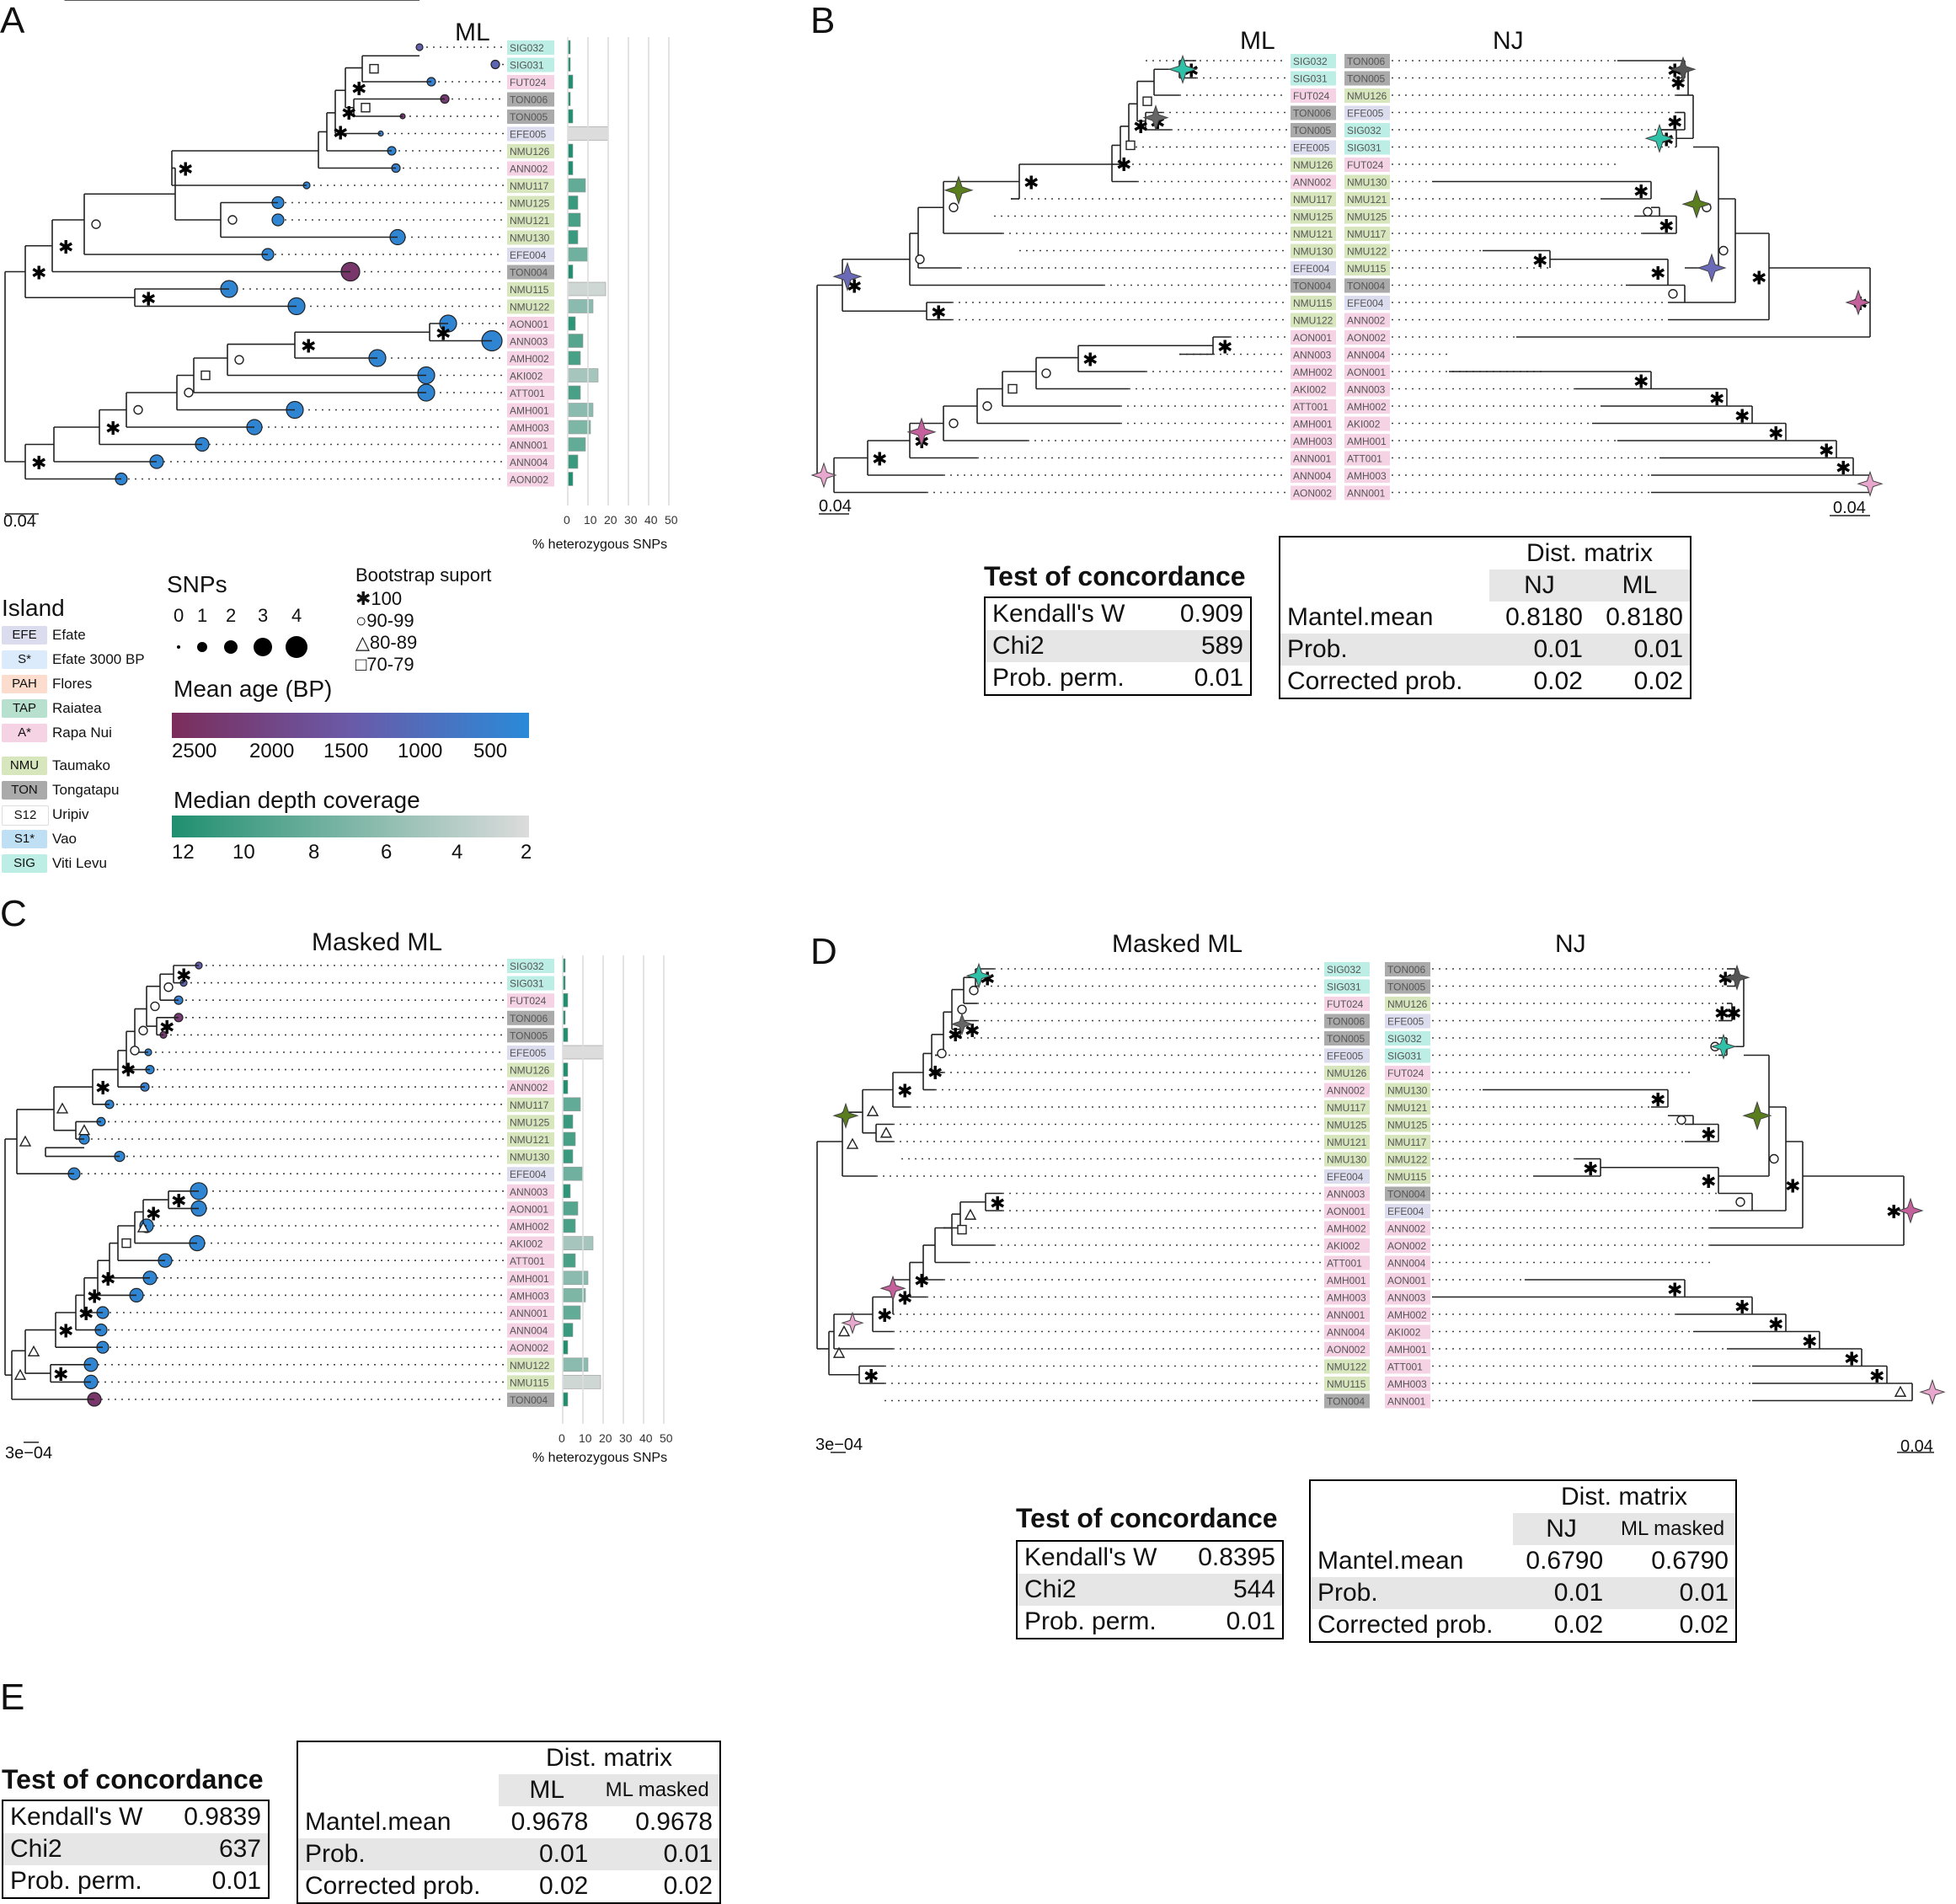 This screenshot has width=1956, height=1904. I want to click on tree-b-right-tip-label: NMU126, so click(1367, 96).